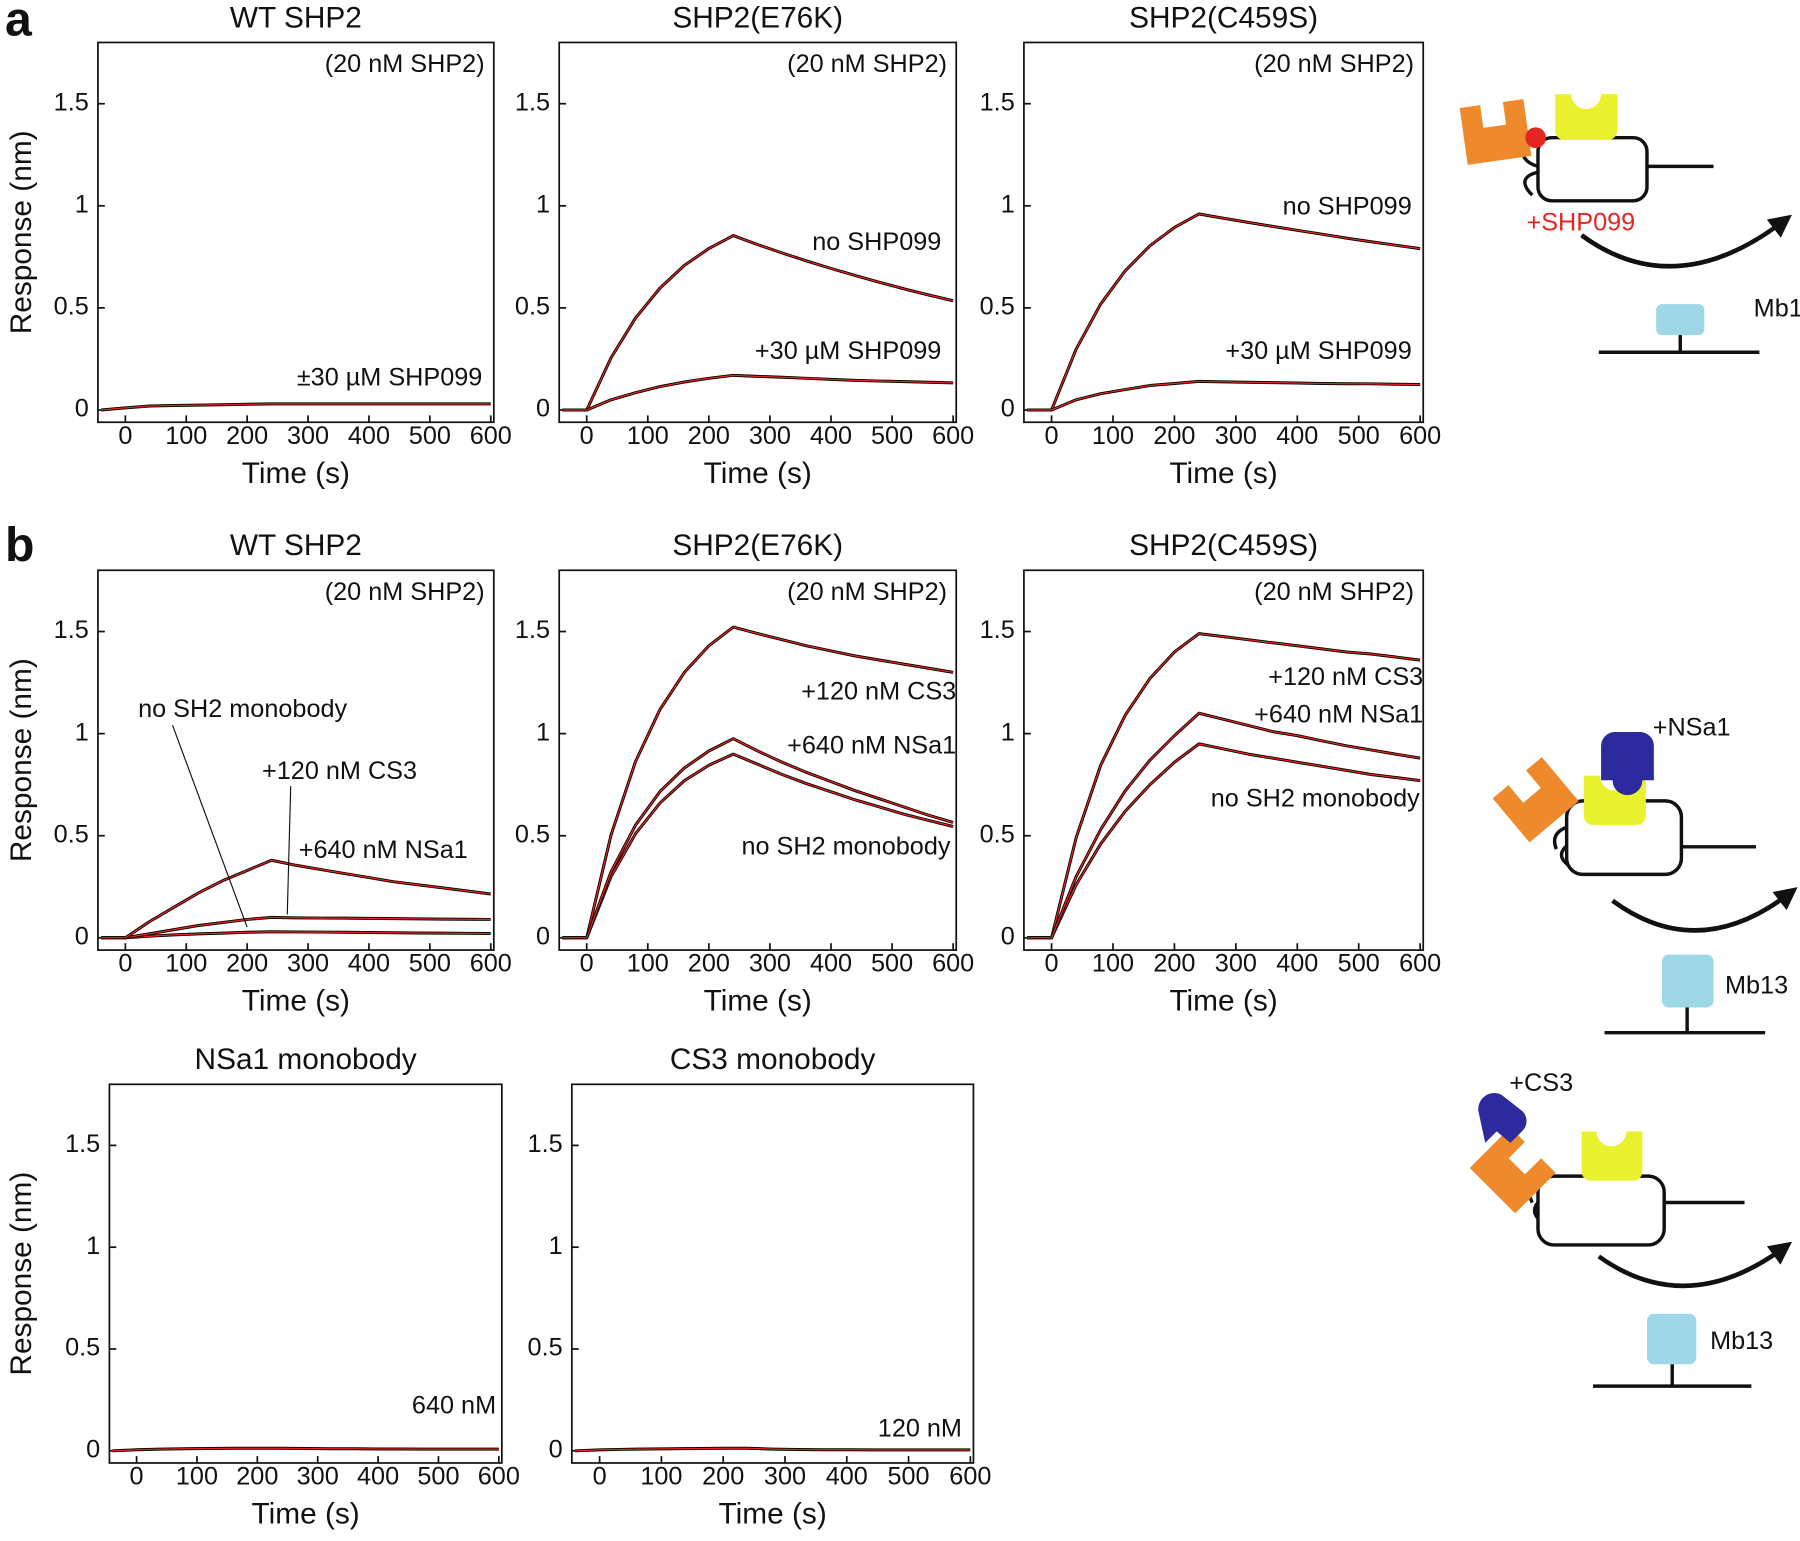 The width and height of the screenshot is (1800, 1541). Describe the element at coordinates (390, 377) in the screenshot. I see `series-label: ±30 µM SHP099` at that location.